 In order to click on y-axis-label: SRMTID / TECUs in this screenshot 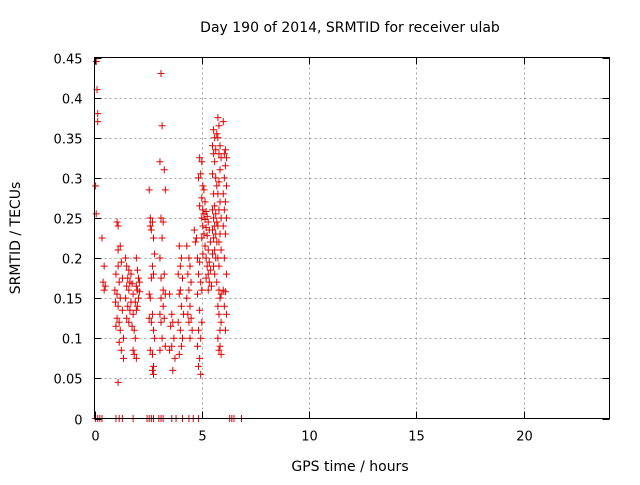, I will do `click(16, 238)`.